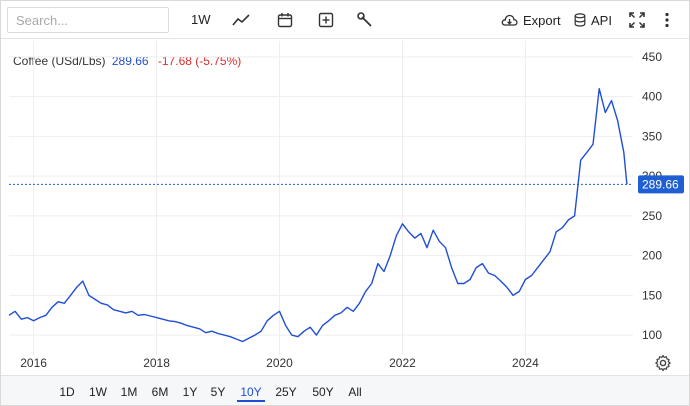 The height and width of the screenshot is (406, 690). I want to click on settings-gear-icon, so click(663, 363).